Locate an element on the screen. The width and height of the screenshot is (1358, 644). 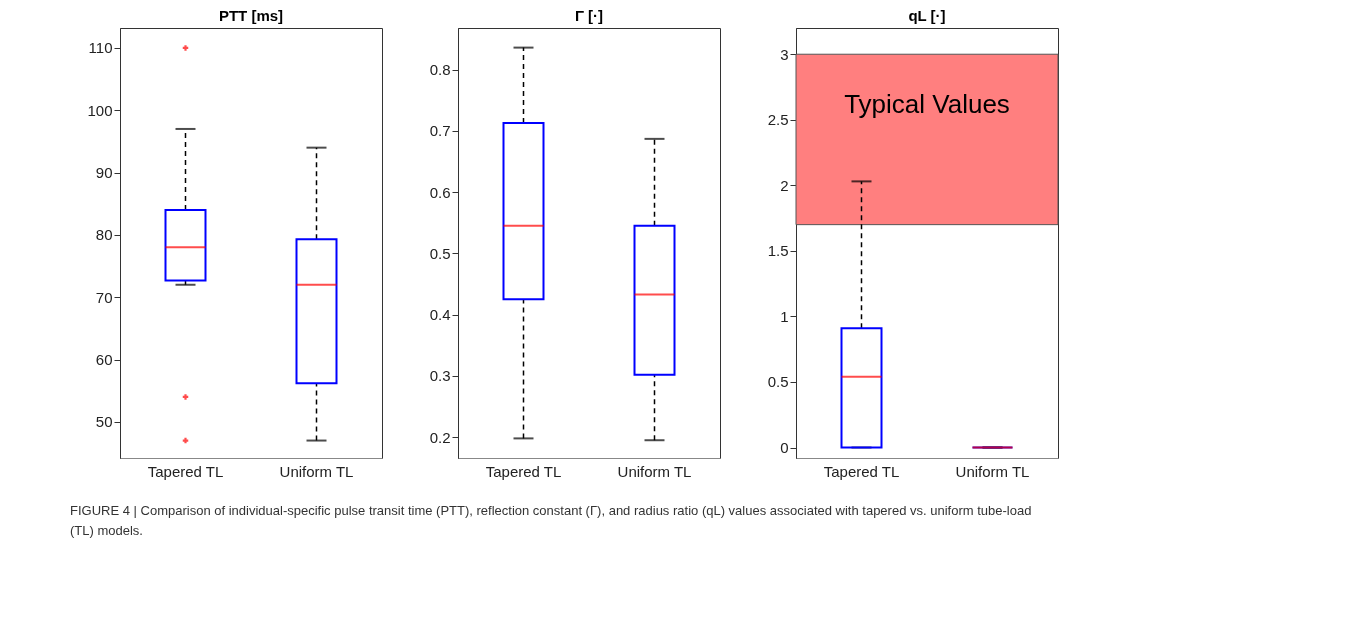
y-tick-label: 60 is located at coordinates (104, 360).